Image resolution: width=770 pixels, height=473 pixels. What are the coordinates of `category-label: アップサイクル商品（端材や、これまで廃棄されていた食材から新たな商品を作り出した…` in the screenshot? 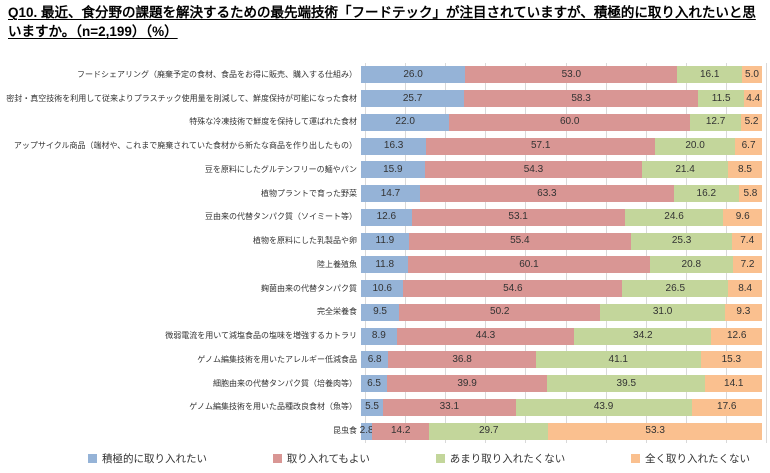 It's located at (185, 146).